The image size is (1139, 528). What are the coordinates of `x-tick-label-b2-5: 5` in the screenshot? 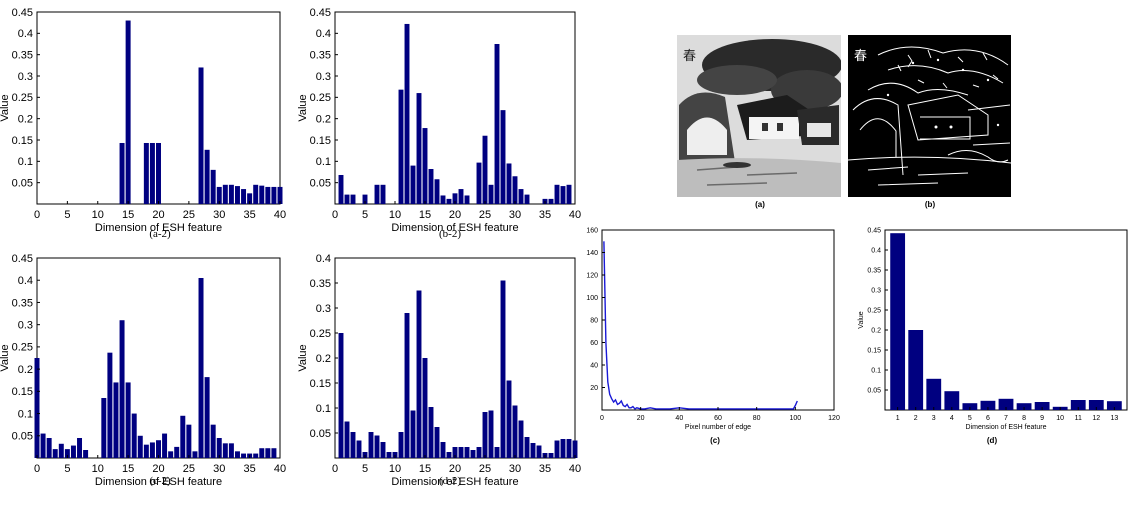 It's located at (365, 215).